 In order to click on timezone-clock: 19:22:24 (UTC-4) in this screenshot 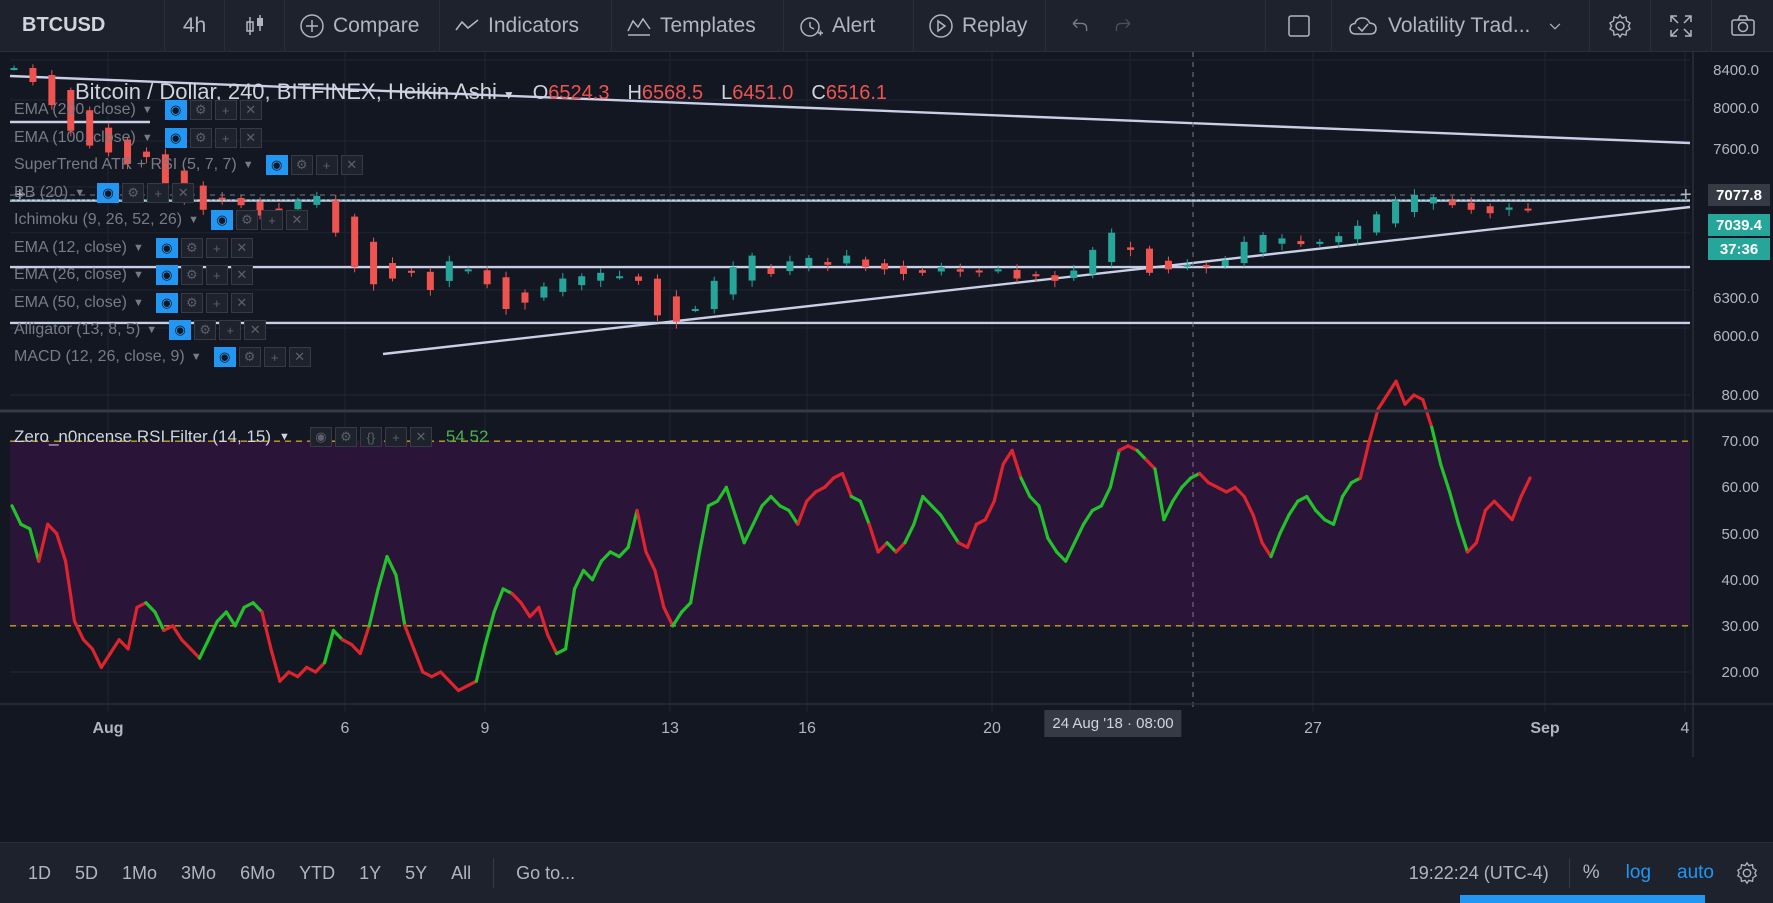, I will do `click(1489, 873)`.